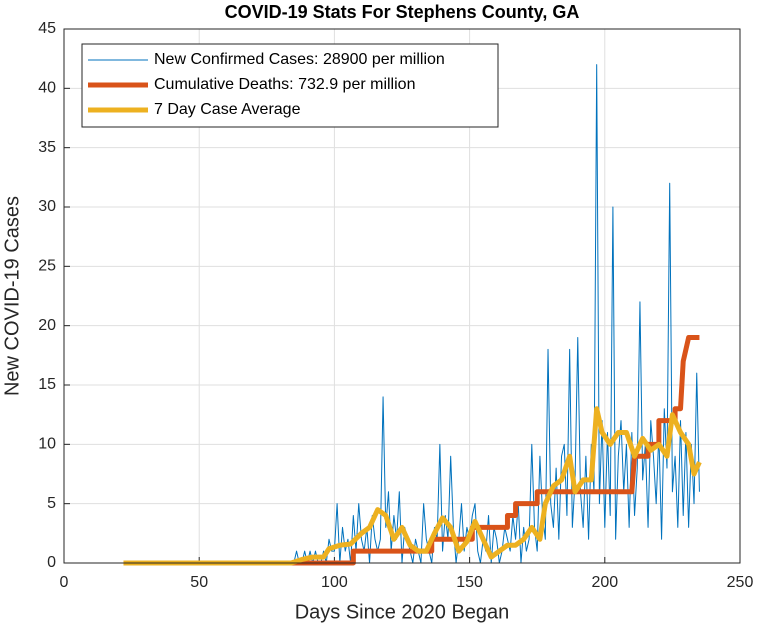 The width and height of the screenshot is (761, 630). What do you see at coordinates (64, 582) in the screenshot?
I see `x-tick-label: 0` at bounding box center [64, 582].